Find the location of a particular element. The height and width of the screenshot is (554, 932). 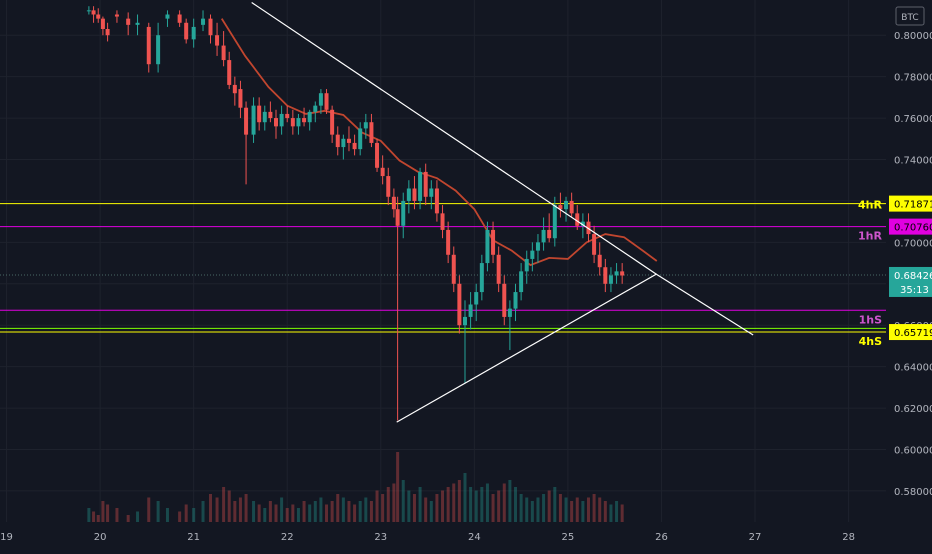

x-tick-label: 27 is located at coordinates (755, 537).